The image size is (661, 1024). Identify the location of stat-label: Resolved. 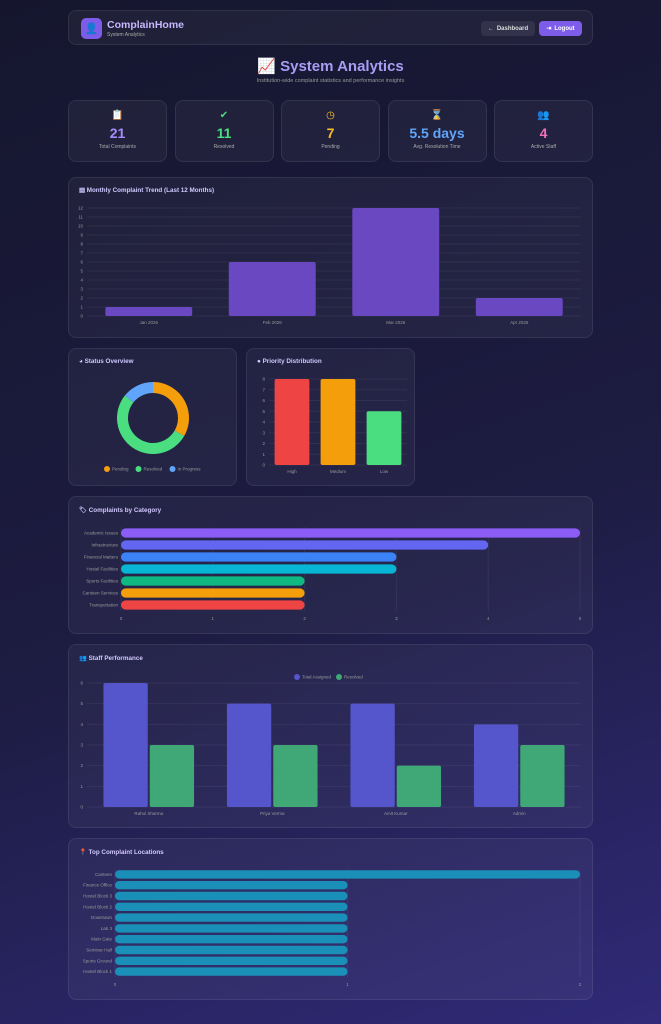
(224, 147).